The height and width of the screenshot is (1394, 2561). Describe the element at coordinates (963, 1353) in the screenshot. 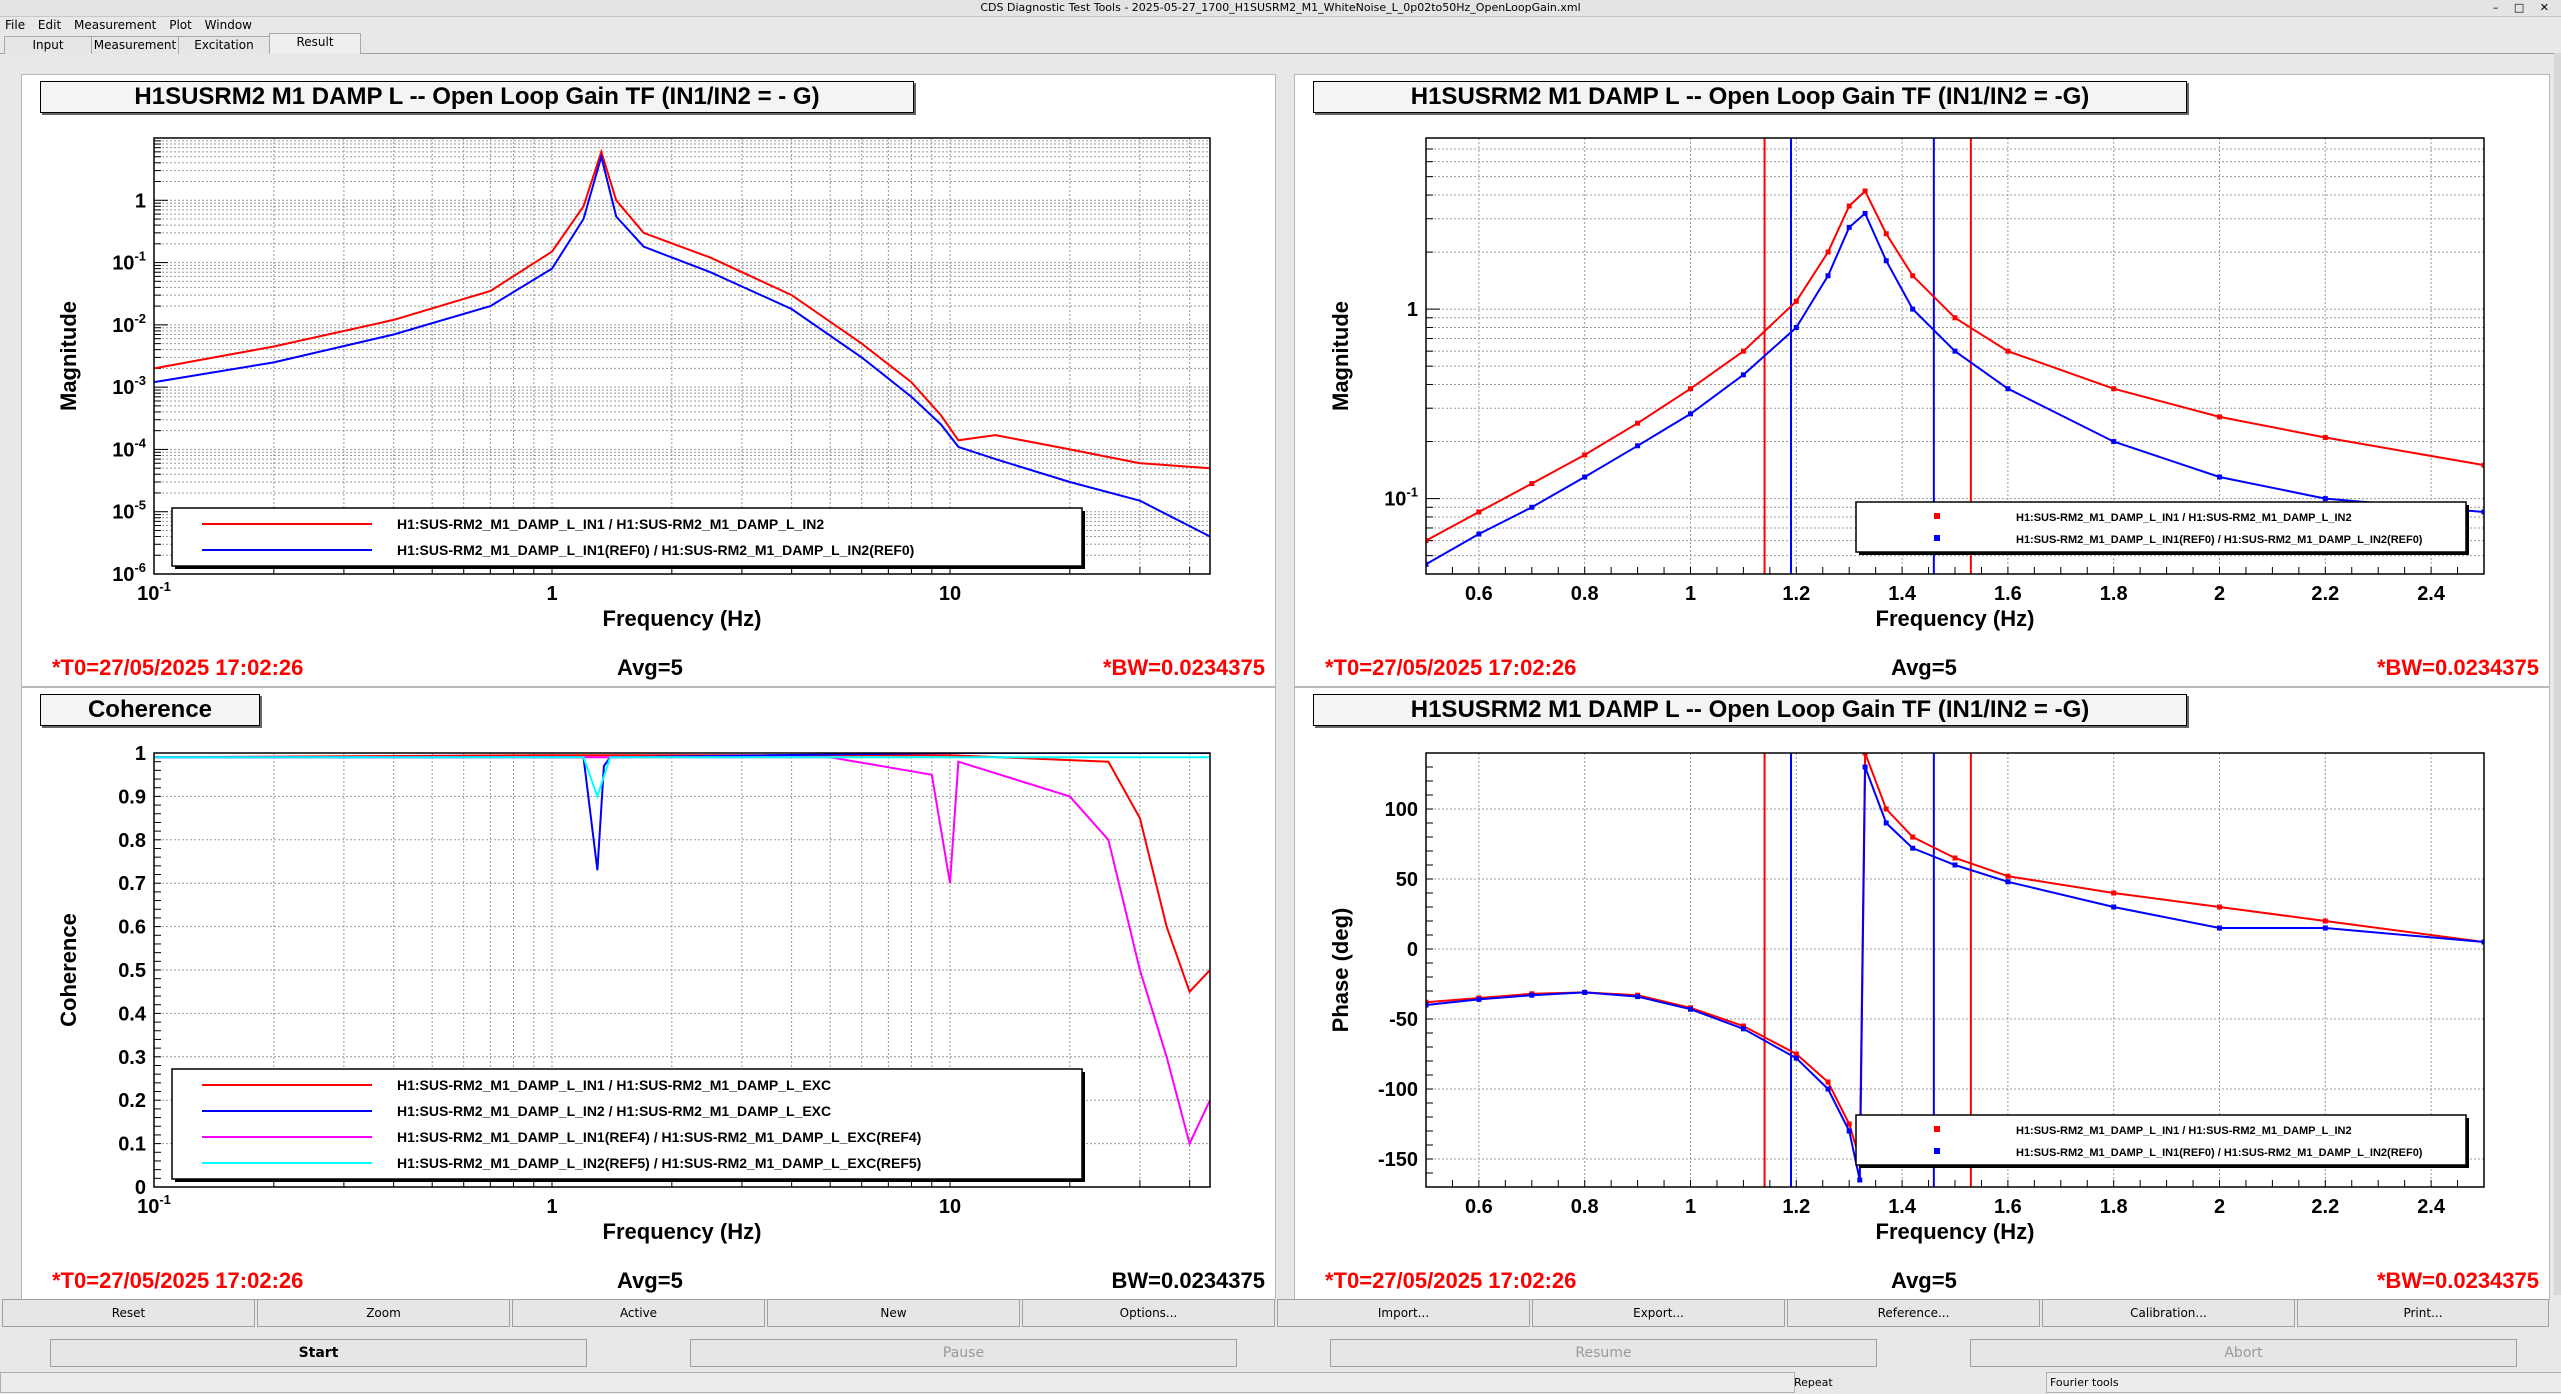

I see `pause-button: Pause` at that location.